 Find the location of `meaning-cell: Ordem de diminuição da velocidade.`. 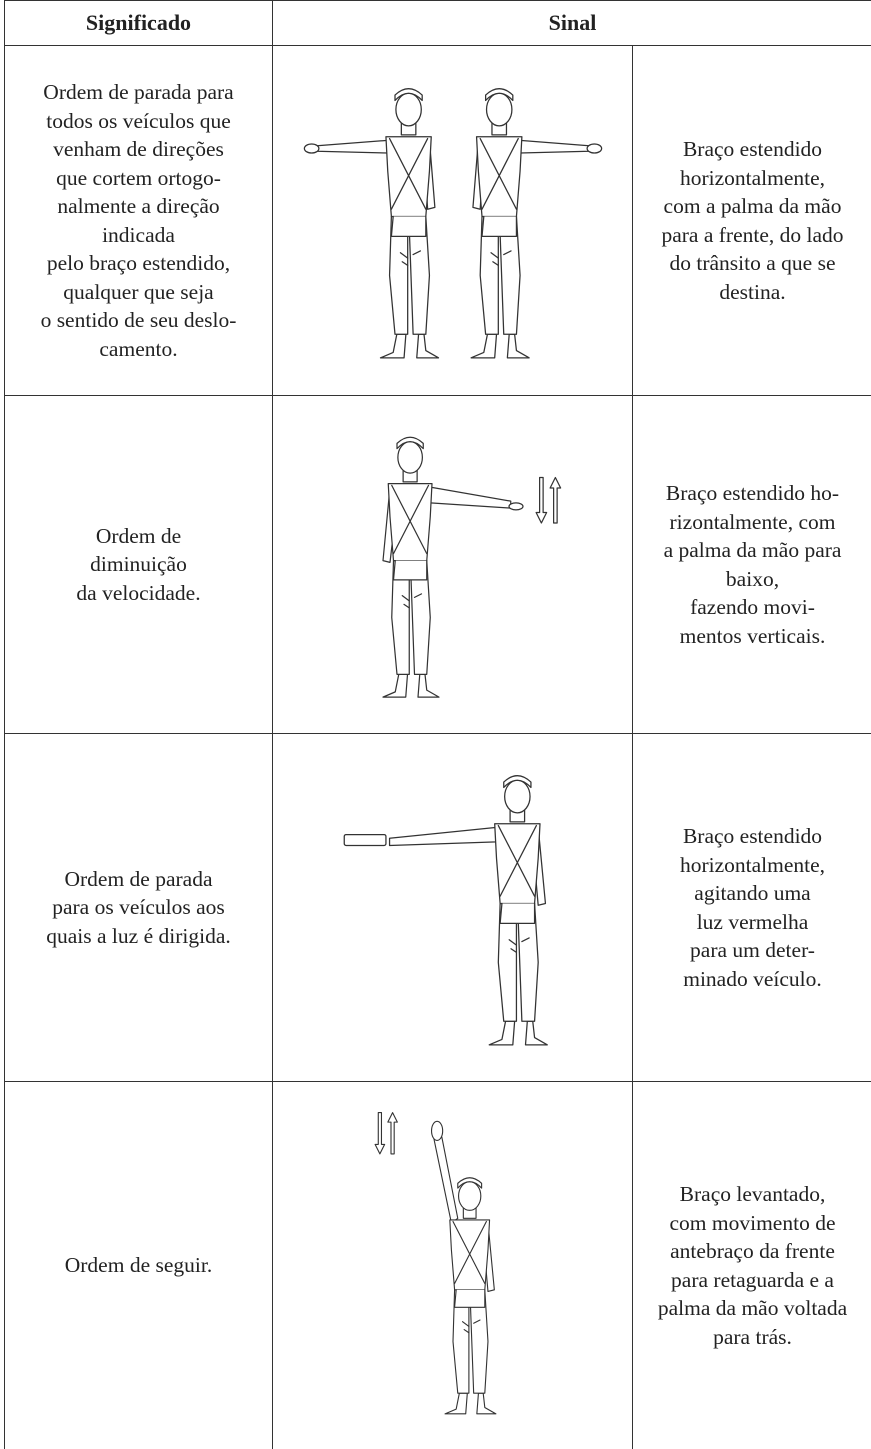

meaning-cell: Ordem de diminuição da velocidade. is located at coordinates (139, 565).